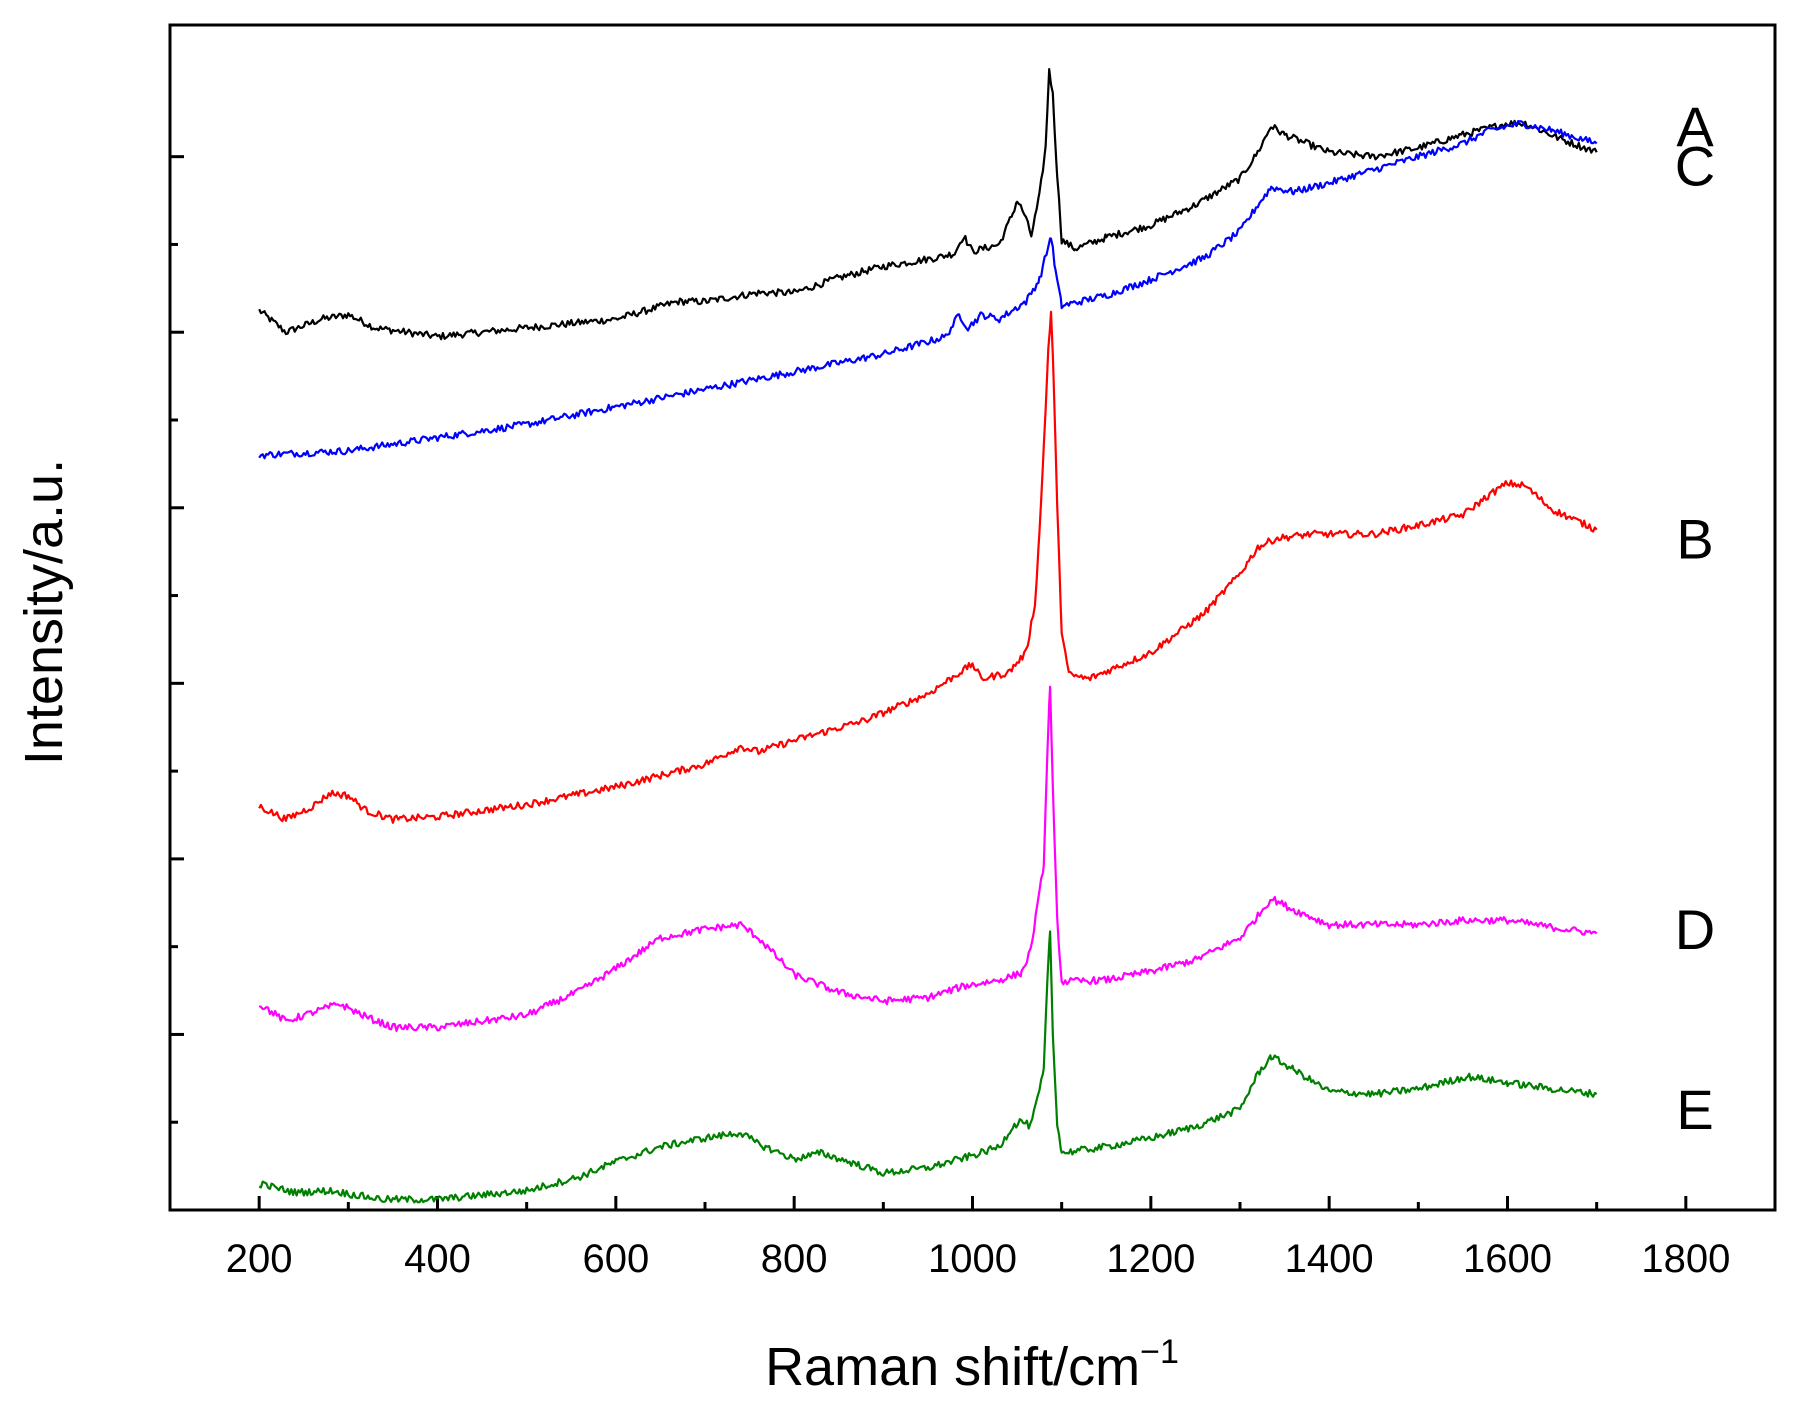 The image size is (1799, 1402). What do you see at coordinates (1694, 1109) in the screenshot?
I see `series-label-E: E` at bounding box center [1694, 1109].